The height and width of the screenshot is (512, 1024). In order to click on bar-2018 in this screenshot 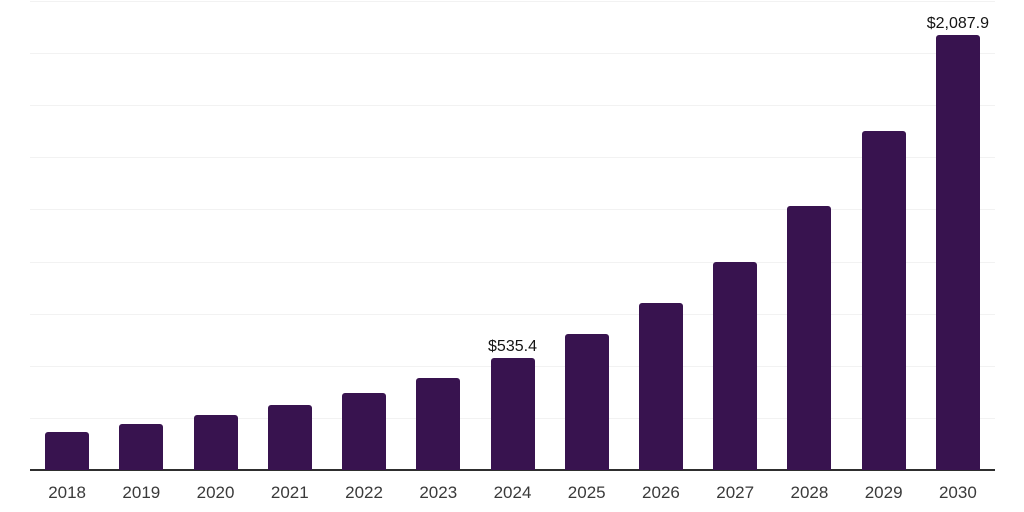, I will do `click(67, 451)`.